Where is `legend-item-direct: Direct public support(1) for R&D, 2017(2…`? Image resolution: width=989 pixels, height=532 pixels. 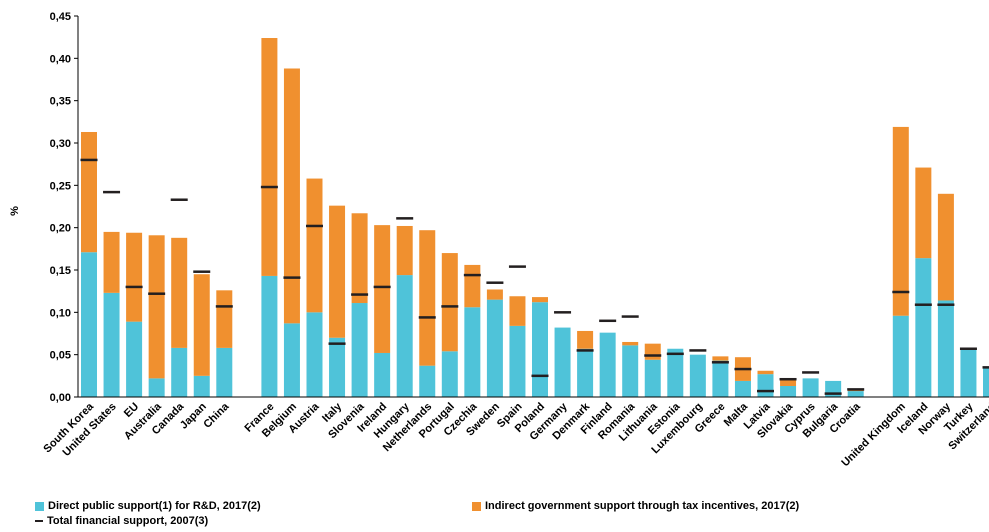 legend-item-direct: Direct public support(1) for R&D, 2017(2… is located at coordinates (148, 506).